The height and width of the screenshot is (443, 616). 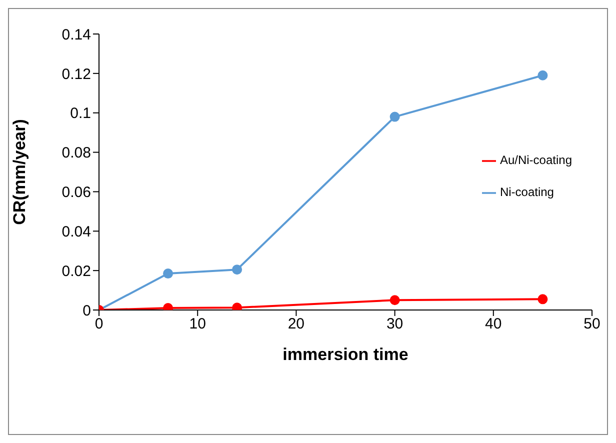 I want to click on x-tick-label: 30, so click(x=395, y=324).